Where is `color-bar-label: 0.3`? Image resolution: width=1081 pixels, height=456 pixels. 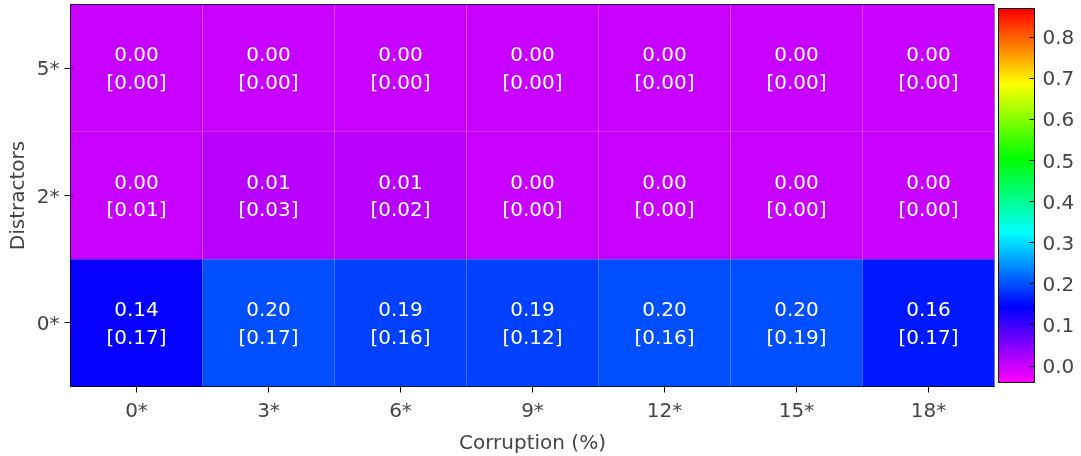 color-bar-label: 0.3 is located at coordinates (1058, 242).